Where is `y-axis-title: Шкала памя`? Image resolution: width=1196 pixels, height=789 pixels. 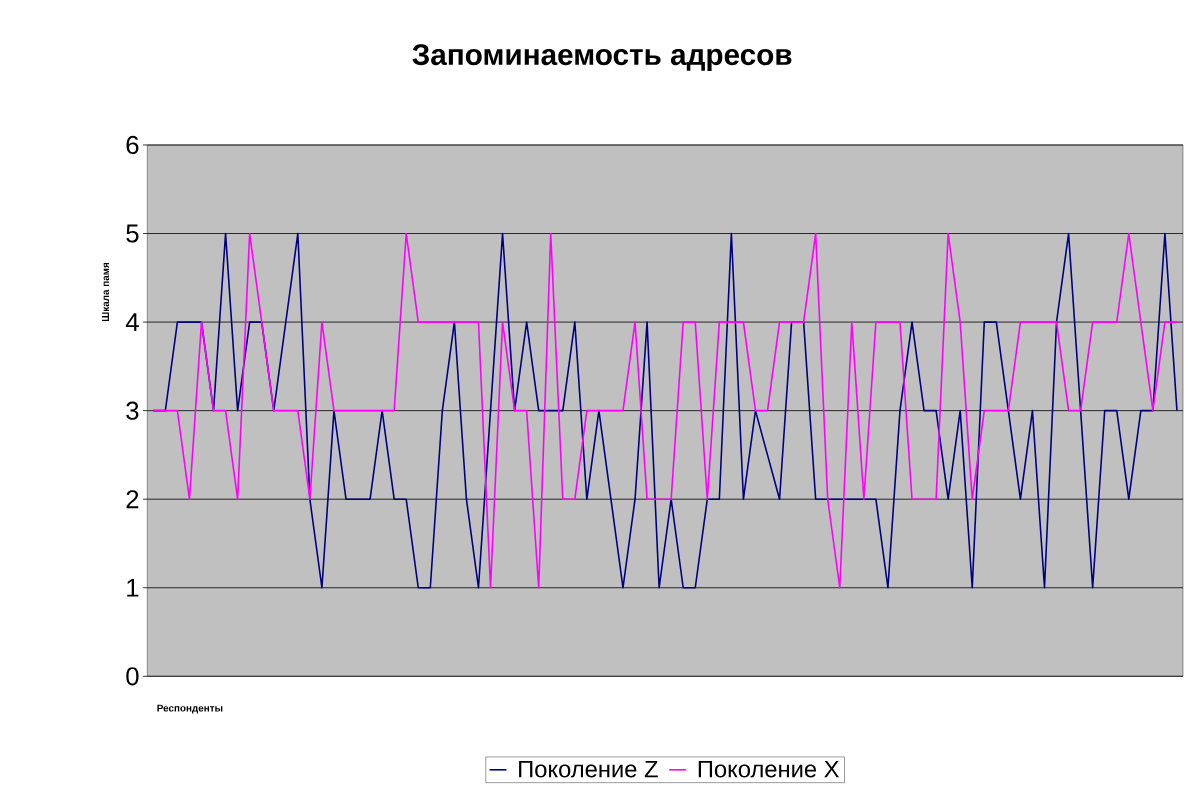
y-axis-title: Шкала памя is located at coordinates (106, 292).